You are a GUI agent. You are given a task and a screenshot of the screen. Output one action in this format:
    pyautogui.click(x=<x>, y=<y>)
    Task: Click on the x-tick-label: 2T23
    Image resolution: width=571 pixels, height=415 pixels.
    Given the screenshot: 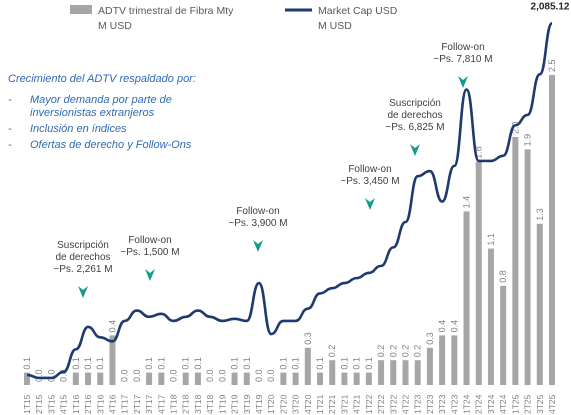 What is the action you would take?
    pyautogui.click(x=430, y=404)
    